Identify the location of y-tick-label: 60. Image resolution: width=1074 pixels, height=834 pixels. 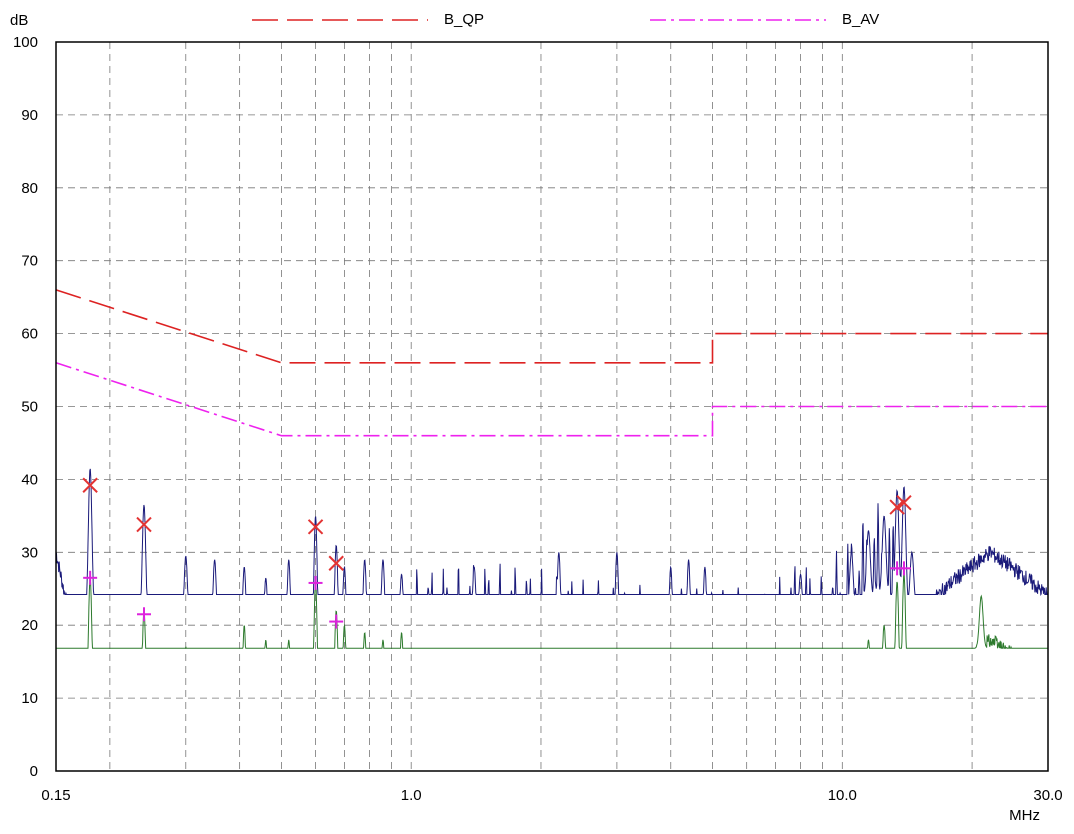
(29, 334).